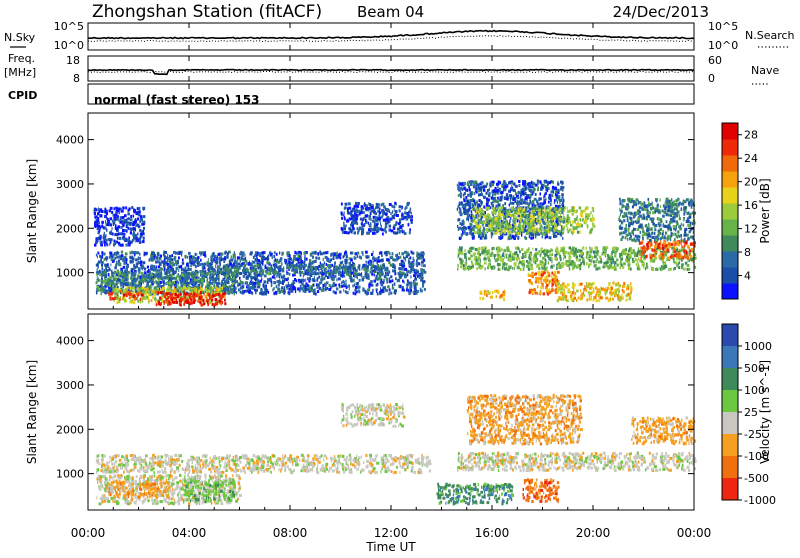  What do you see at coordinates (76, 78) in the screenshot?
I see `freq-tick-low: 8` at bounding box center [76, 78].